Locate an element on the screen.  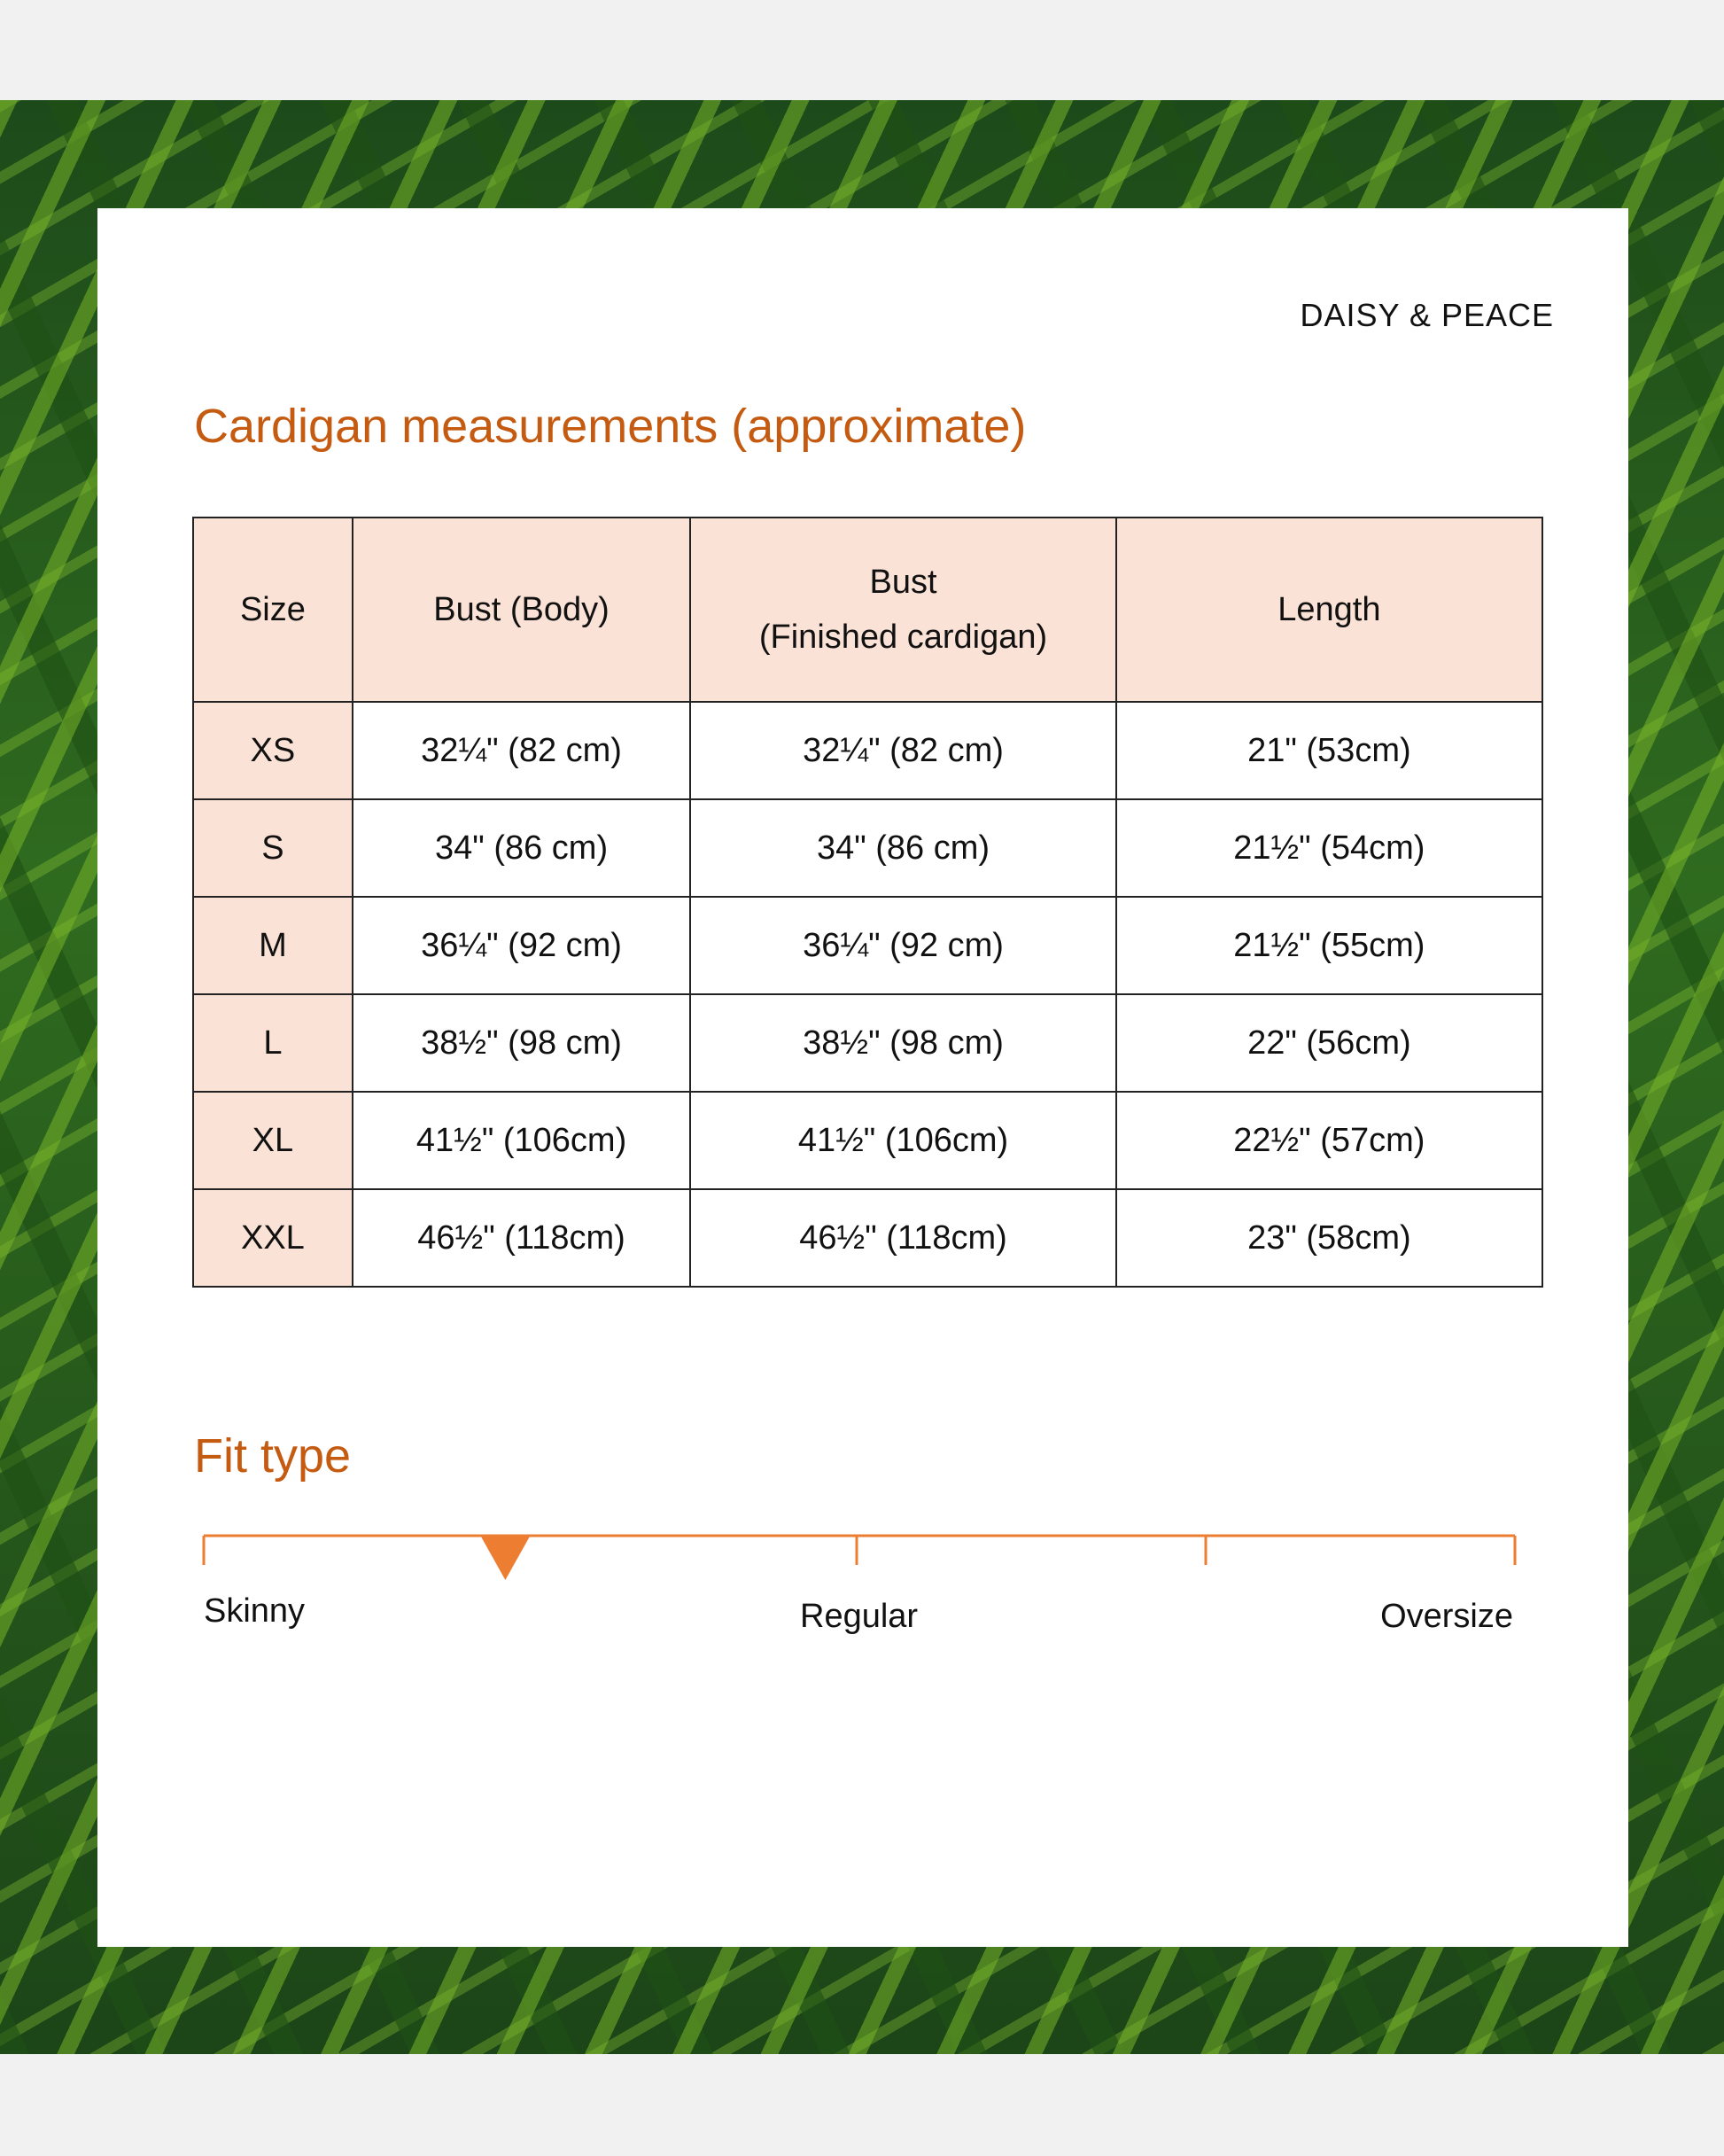
bust-finished-cell: 32¼" (82 cm) is located at coordinates (903, 750).